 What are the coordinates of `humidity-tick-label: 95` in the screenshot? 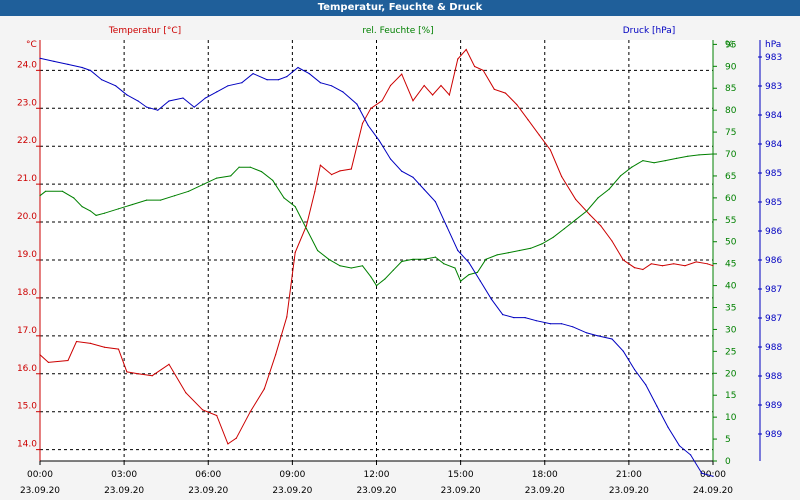 It's located at (730, 45).